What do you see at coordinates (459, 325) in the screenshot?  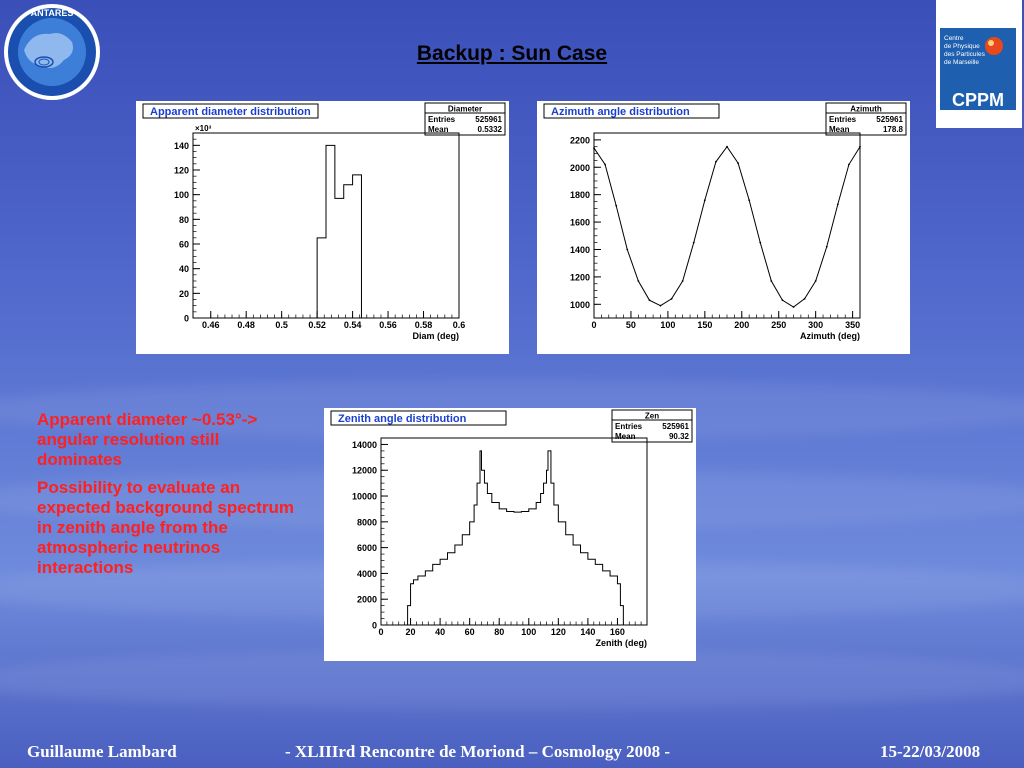 I see `x-tick-label: 0.6` at bounding box center [459, 325].